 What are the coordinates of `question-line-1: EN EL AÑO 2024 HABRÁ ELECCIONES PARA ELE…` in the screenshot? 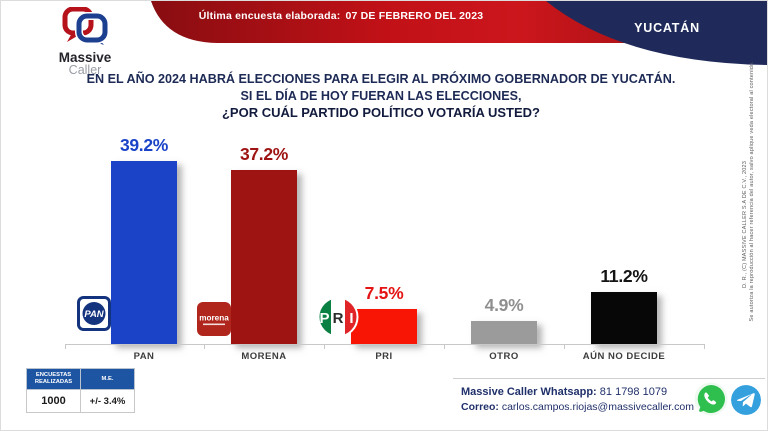 It's located at (381, 79).